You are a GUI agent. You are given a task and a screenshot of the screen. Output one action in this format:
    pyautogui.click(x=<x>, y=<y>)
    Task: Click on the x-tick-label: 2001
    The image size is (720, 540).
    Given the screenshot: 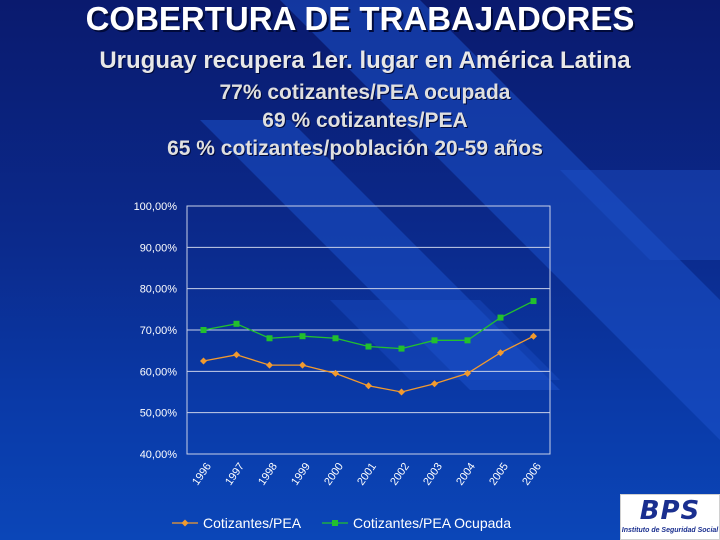 What is the action you would take?
    pyautogui.click(x=367, y=474)
    